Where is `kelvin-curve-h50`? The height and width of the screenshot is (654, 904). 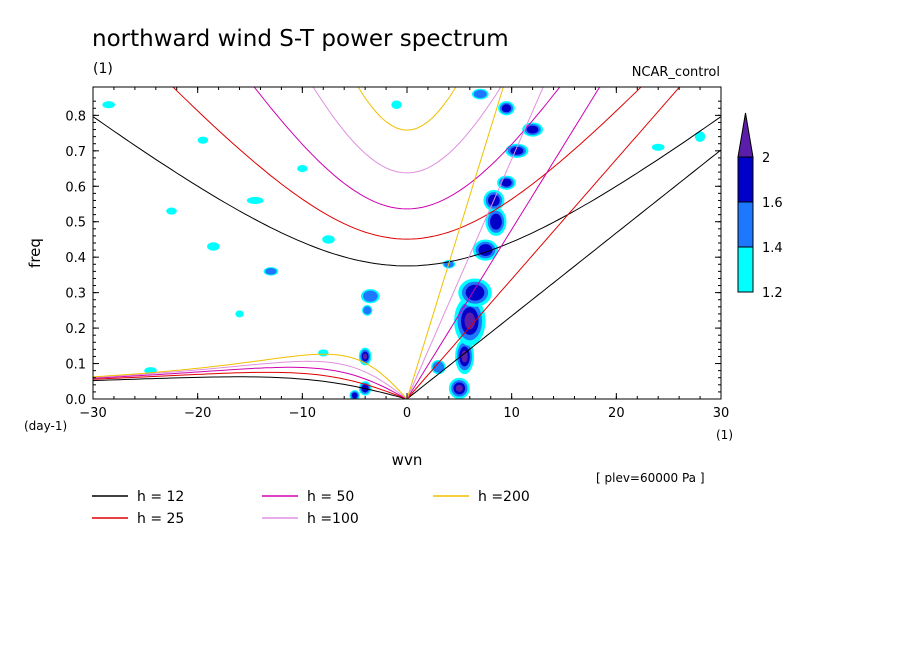
kelvin-curve-h50 is located at coordinates (503, 243).